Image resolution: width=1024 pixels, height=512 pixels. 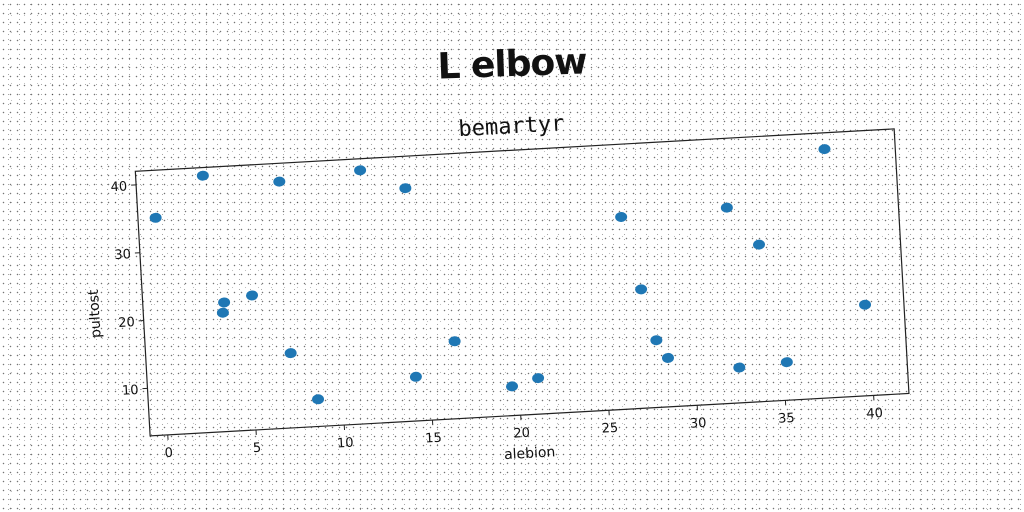 What do you see at coordinates (511, 126) in the screenshot?
I see `chart-title: bemartyr` at bounding box center [511, 126].